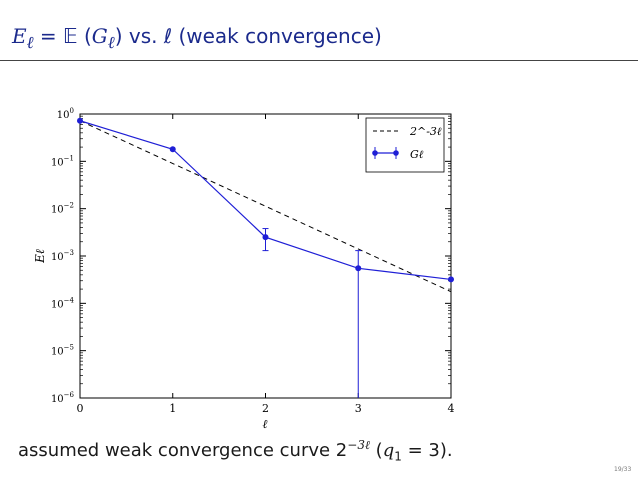 Image resolution: width=638 pixels, height=478 pixels. Describe the element at coordinates (65, 114) in the screenshot. I see `y-tick-label: 10⁰` at that location.